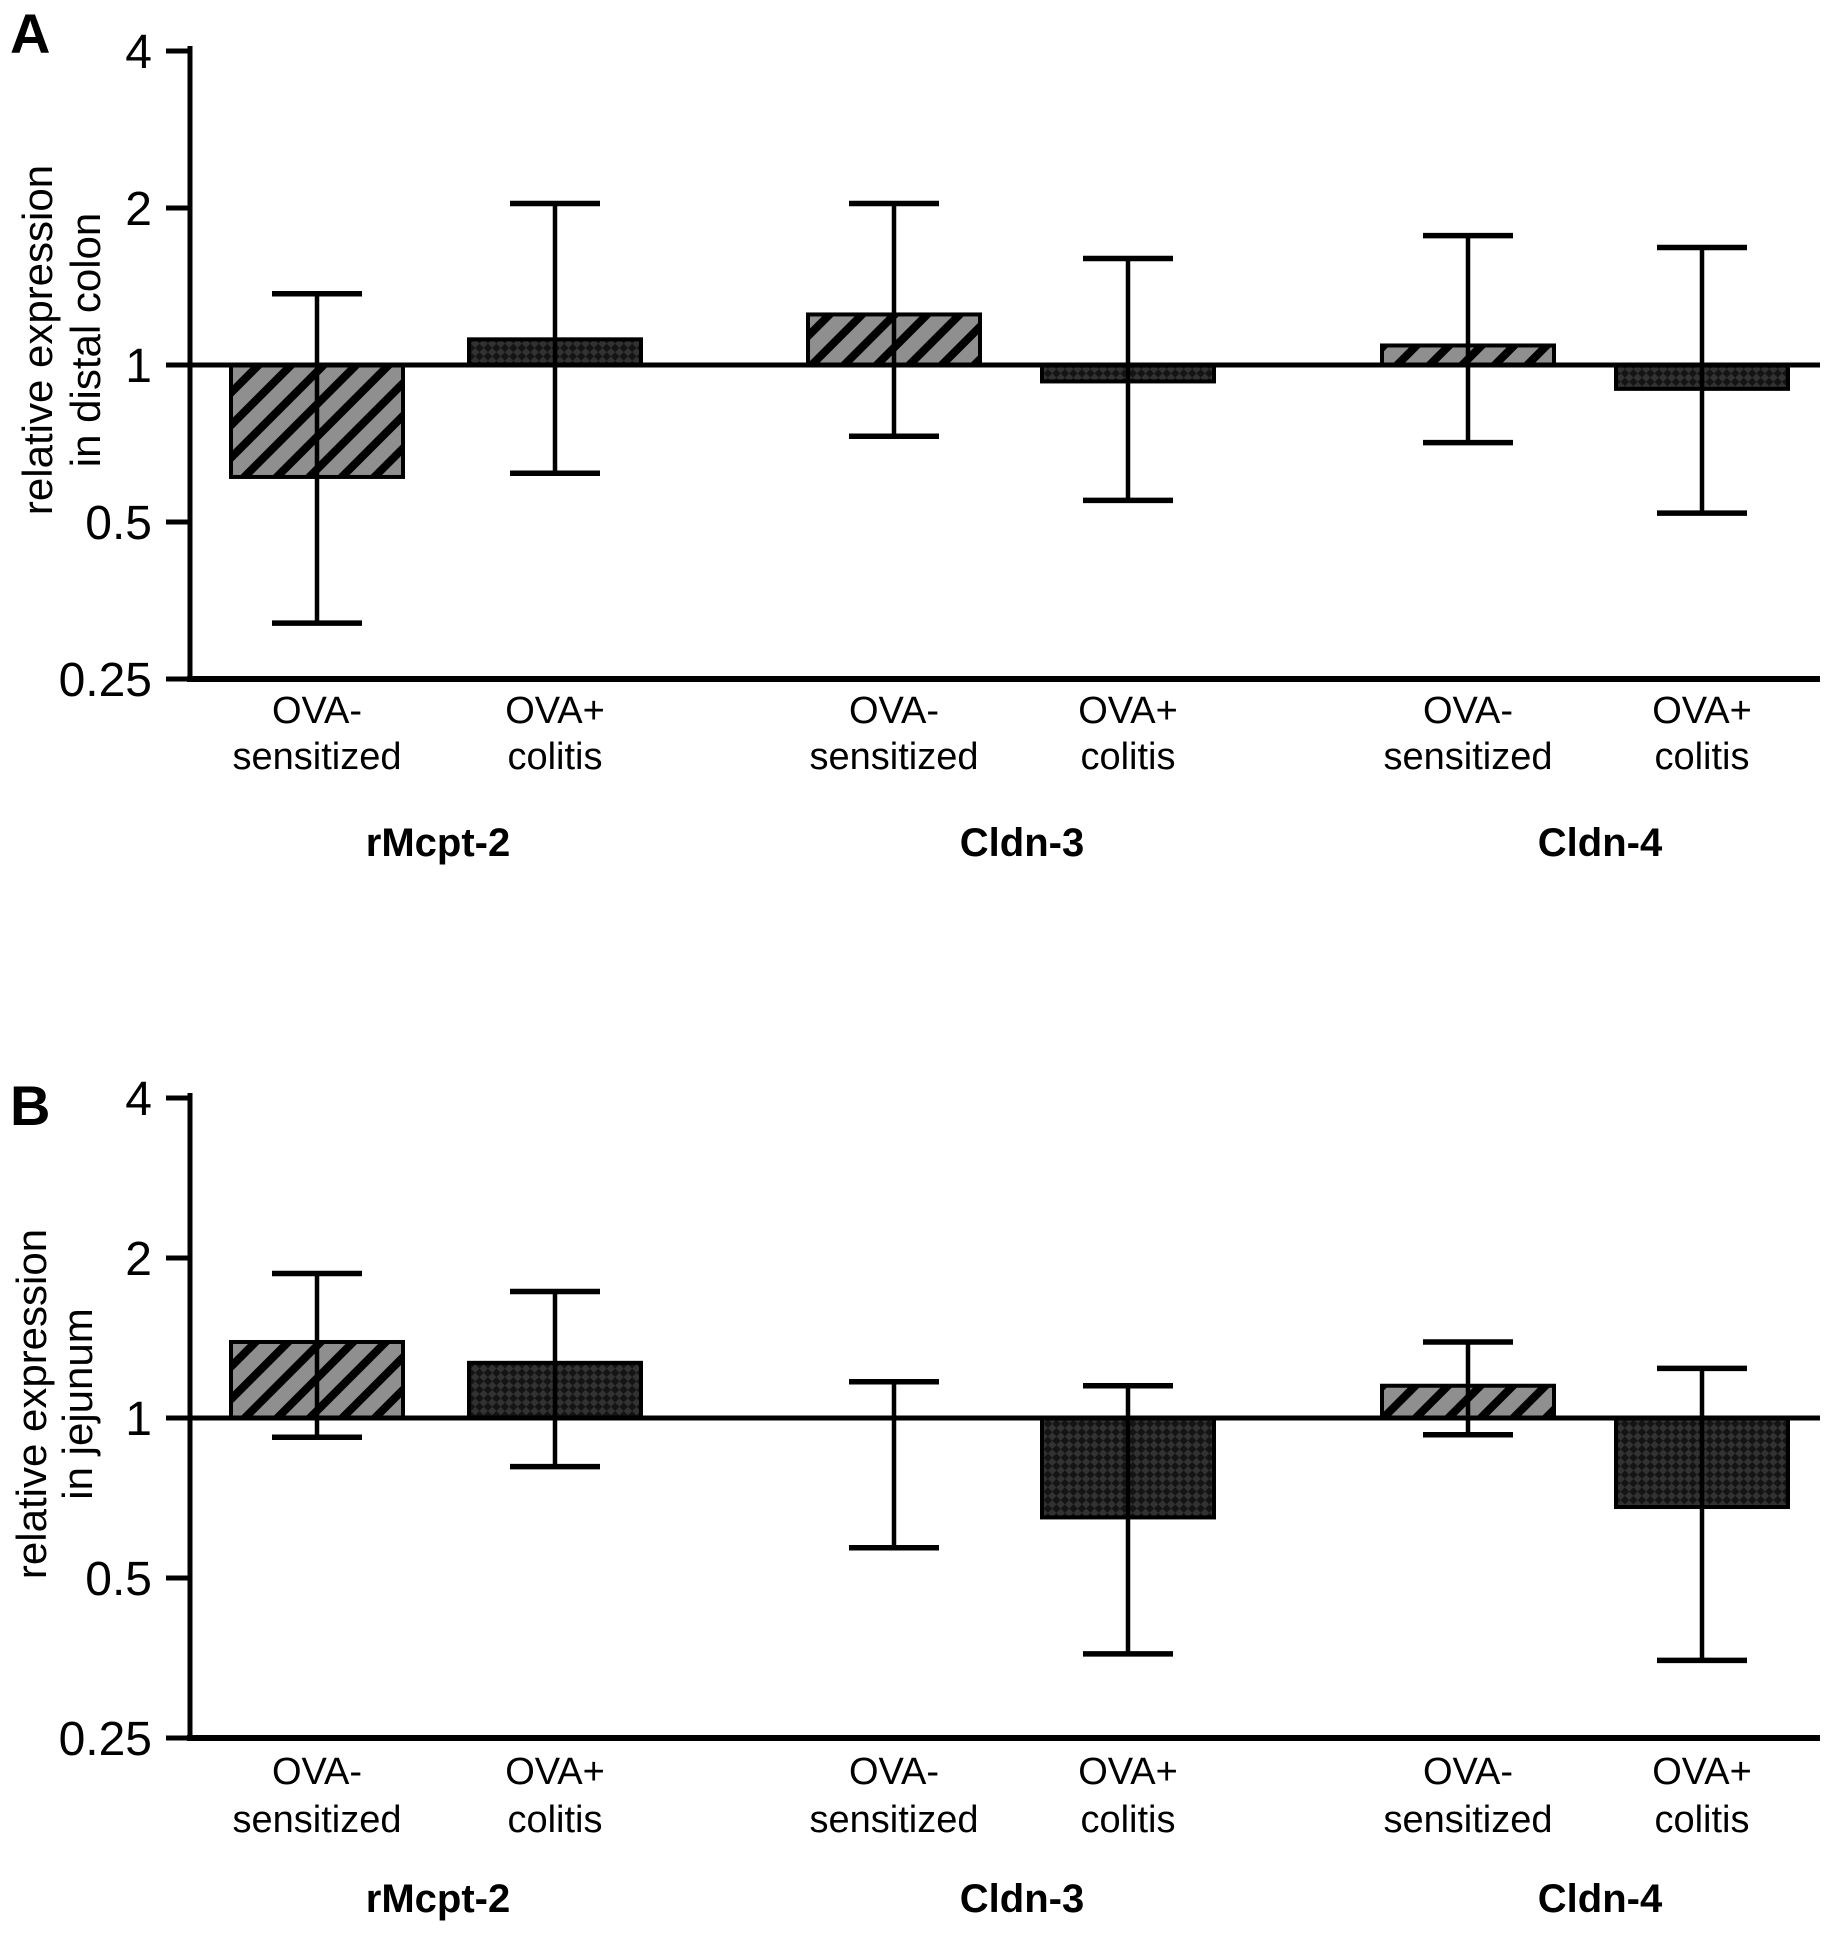  Describe the element at coordinates (85, 340) in the screenshot. I see `y-axis-label-line2: in distal colon` at that location.